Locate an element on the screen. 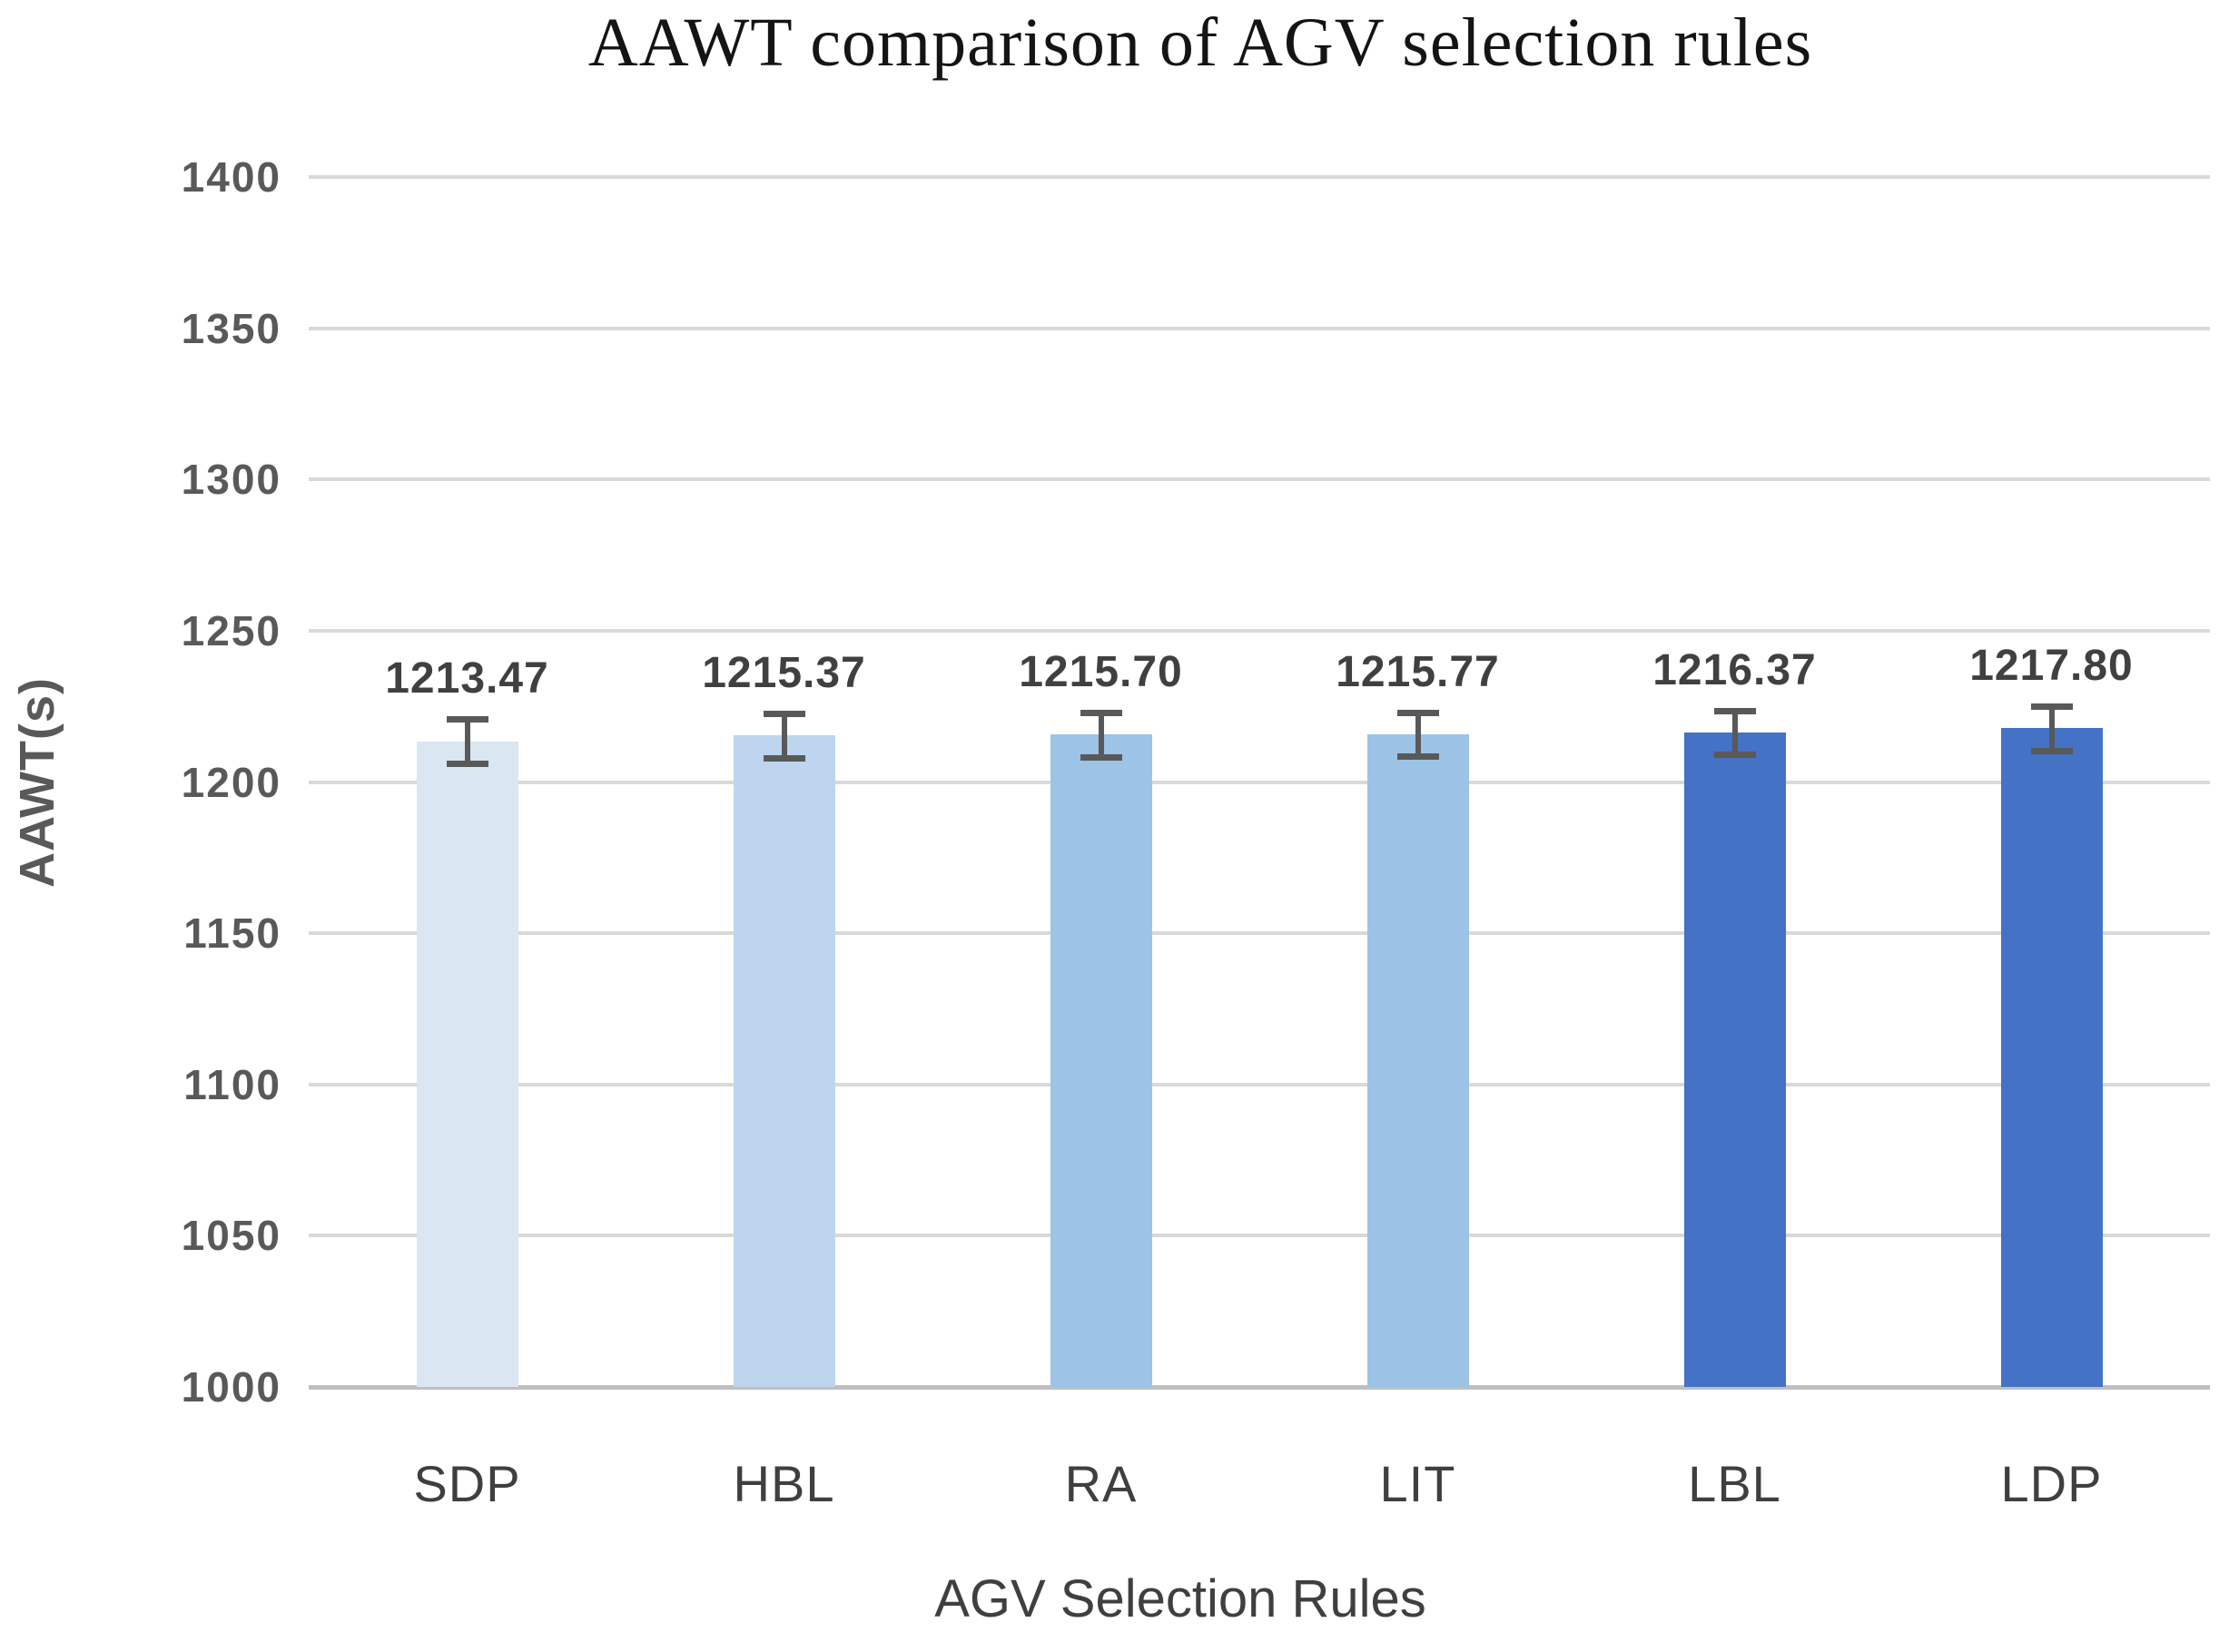  value-label: 1215.37 is located at coordinates (784, 672).